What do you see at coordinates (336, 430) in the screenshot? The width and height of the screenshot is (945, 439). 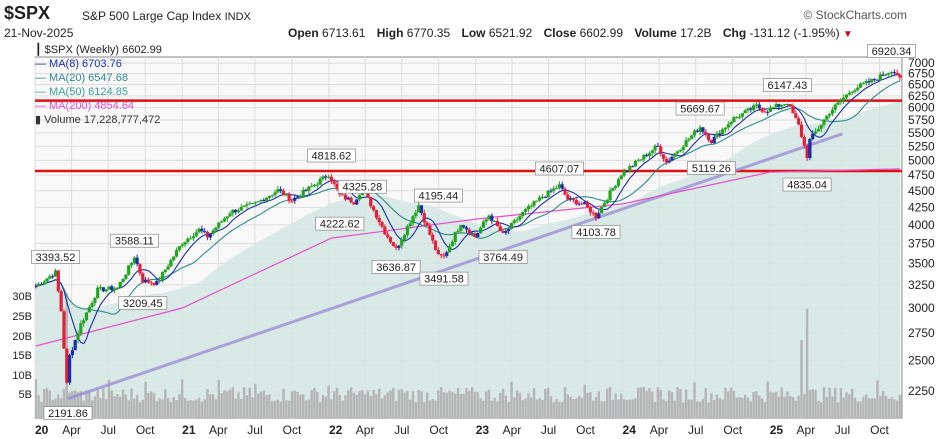 I see `x-tick-label: 22` at bounding box center [336, 430].